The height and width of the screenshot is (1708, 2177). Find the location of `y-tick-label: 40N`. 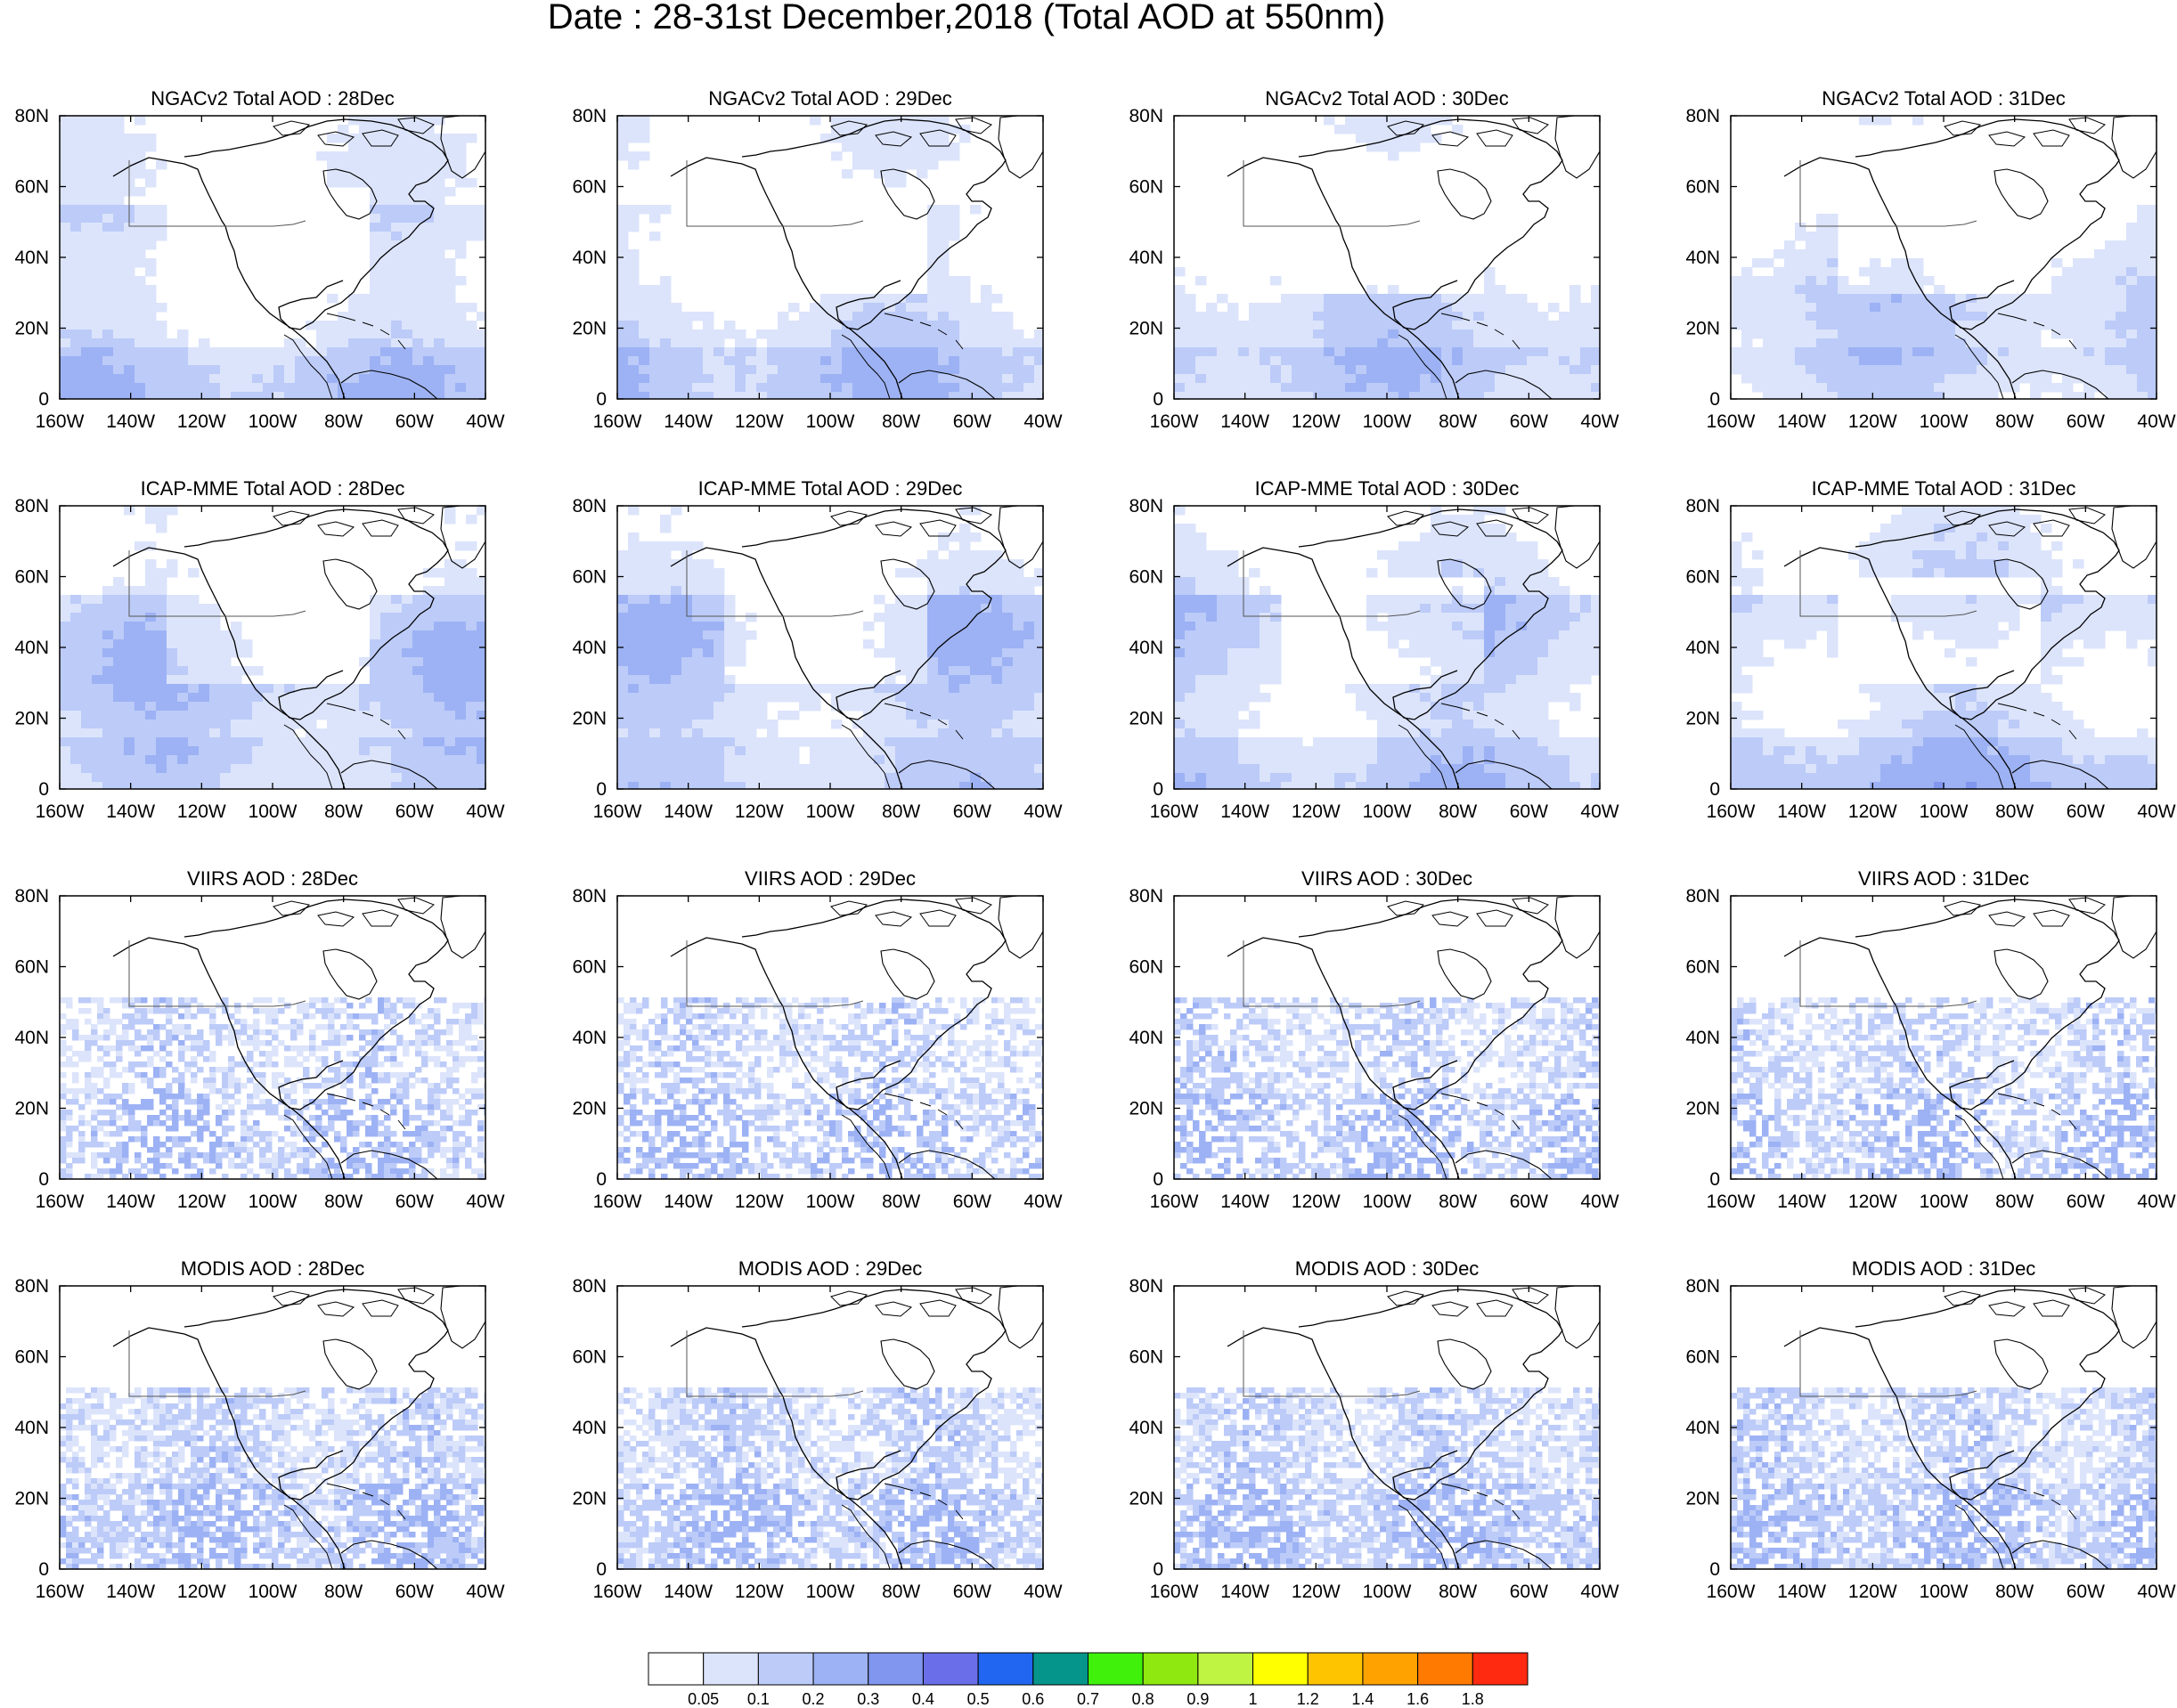

y-tick-label: 40N is located at coordinates (31, 258).